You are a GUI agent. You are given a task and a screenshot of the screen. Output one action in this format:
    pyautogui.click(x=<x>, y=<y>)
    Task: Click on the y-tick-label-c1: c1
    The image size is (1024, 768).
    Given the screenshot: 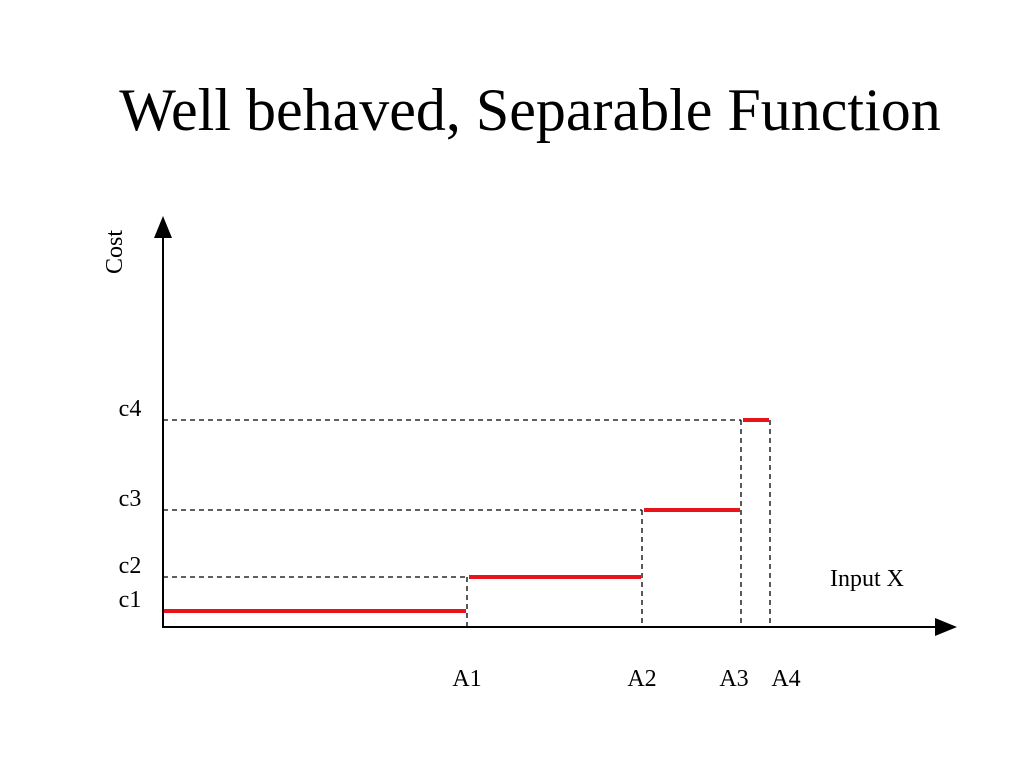 What is the action you would take?
    pyautogui.click(x=130, y=600)
    